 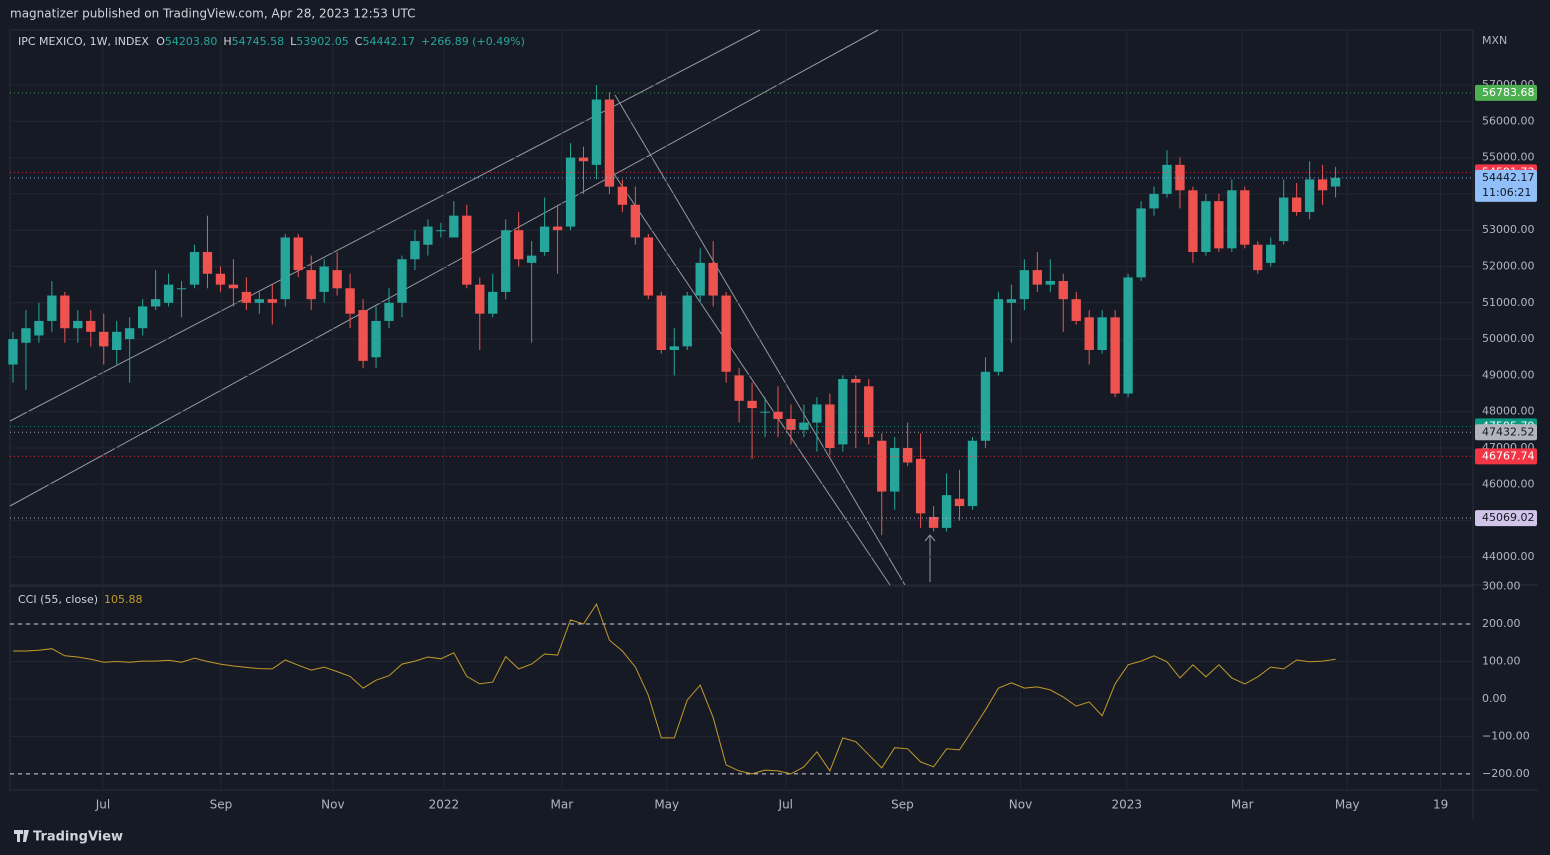 What do you see at coordinates (1508, 120) in the screenshot?
I see `y-tick-label: 56000.00` at bounding box center [1508, 120].